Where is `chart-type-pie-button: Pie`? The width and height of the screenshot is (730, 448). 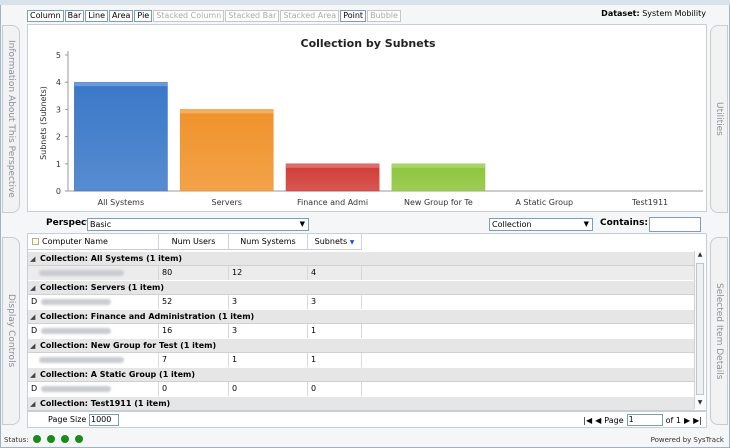 chart-type-pie-button: Pie is located at coordinates (143, 16).